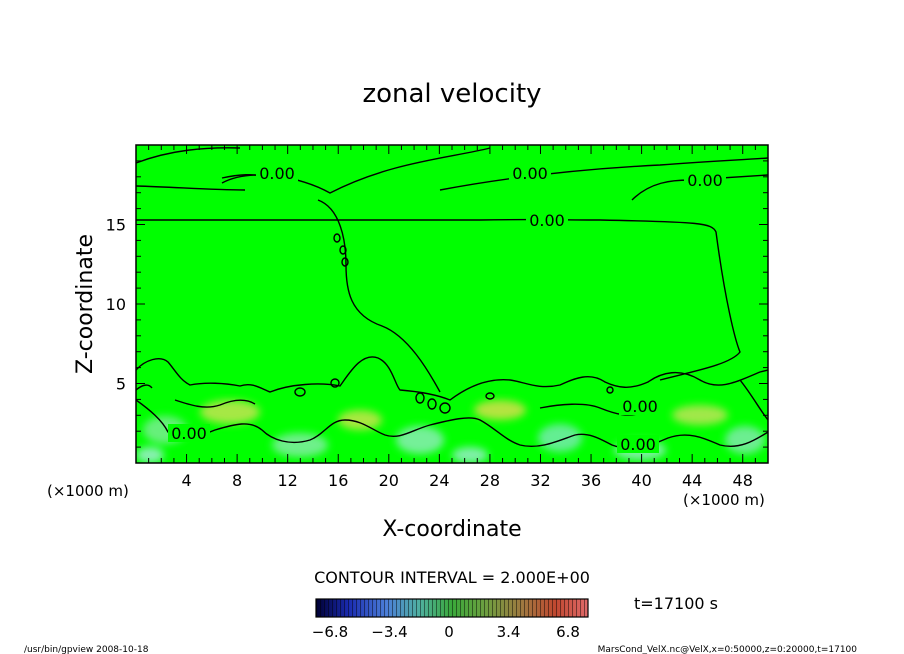 Image resolution: width=904 pixels, height=654 pixels. I want to click on x-tick-label: 44, so click(692, 480).